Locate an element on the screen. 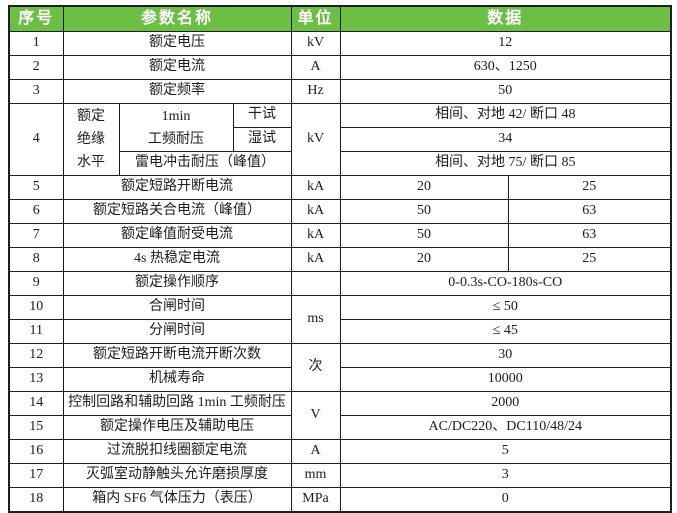 The width and height of the screenshot is (677, 513). power-frequency-withstand-cell: 1min 工频耐压 is located at coordinates (176, 127).